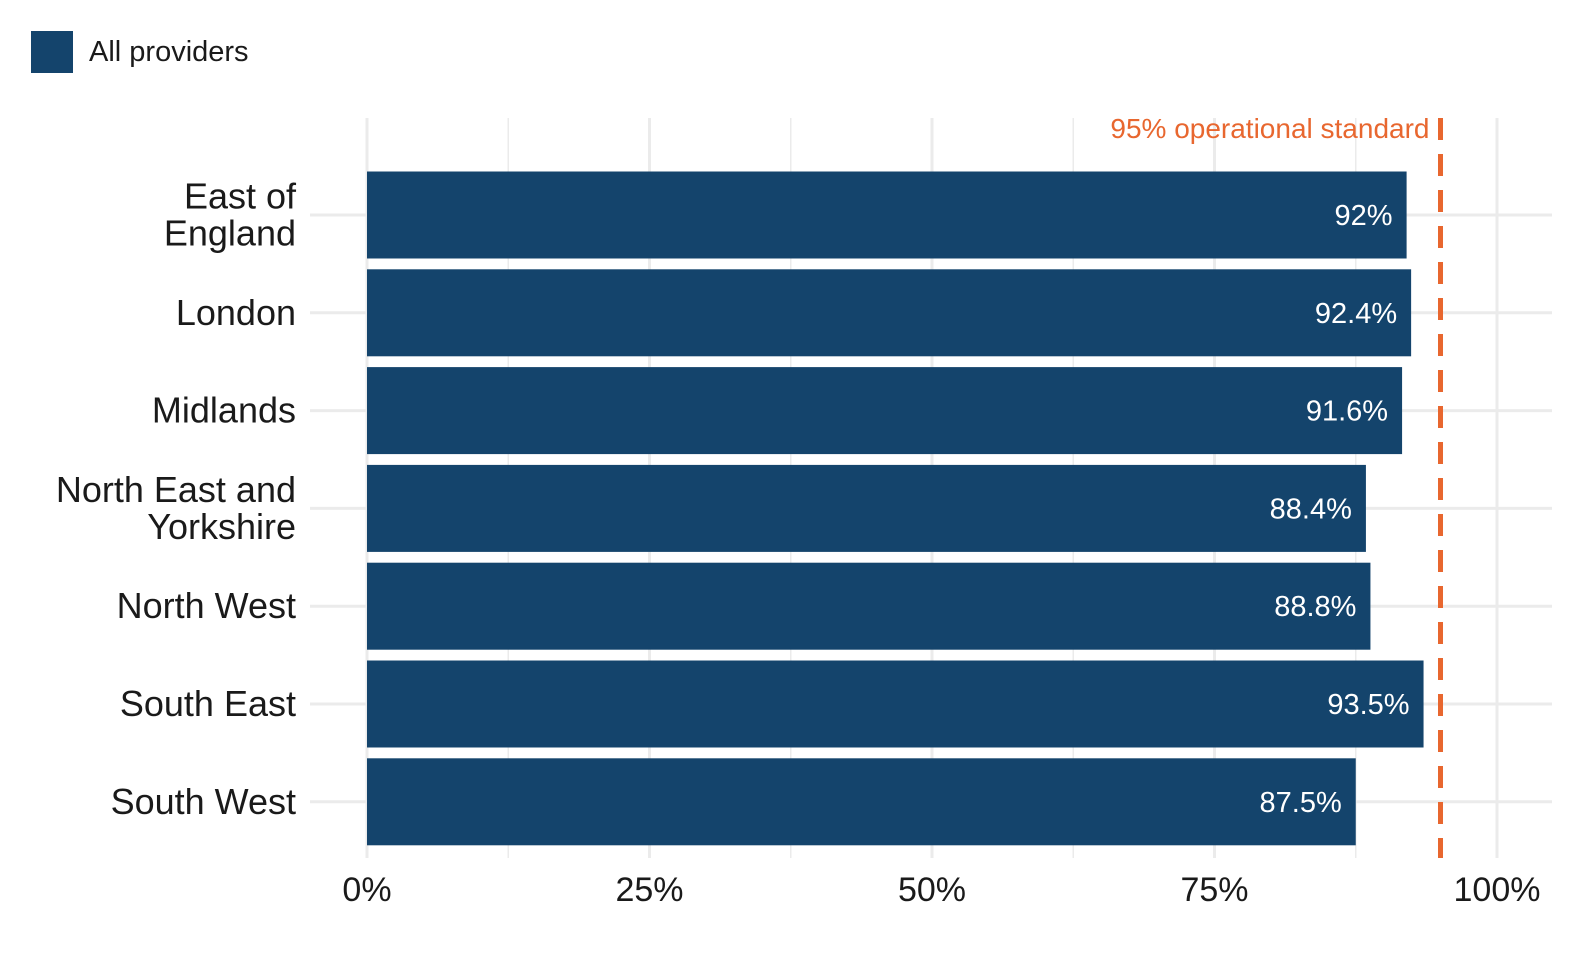  I want to click on data-label: 93.5%, so click(1368, 705).